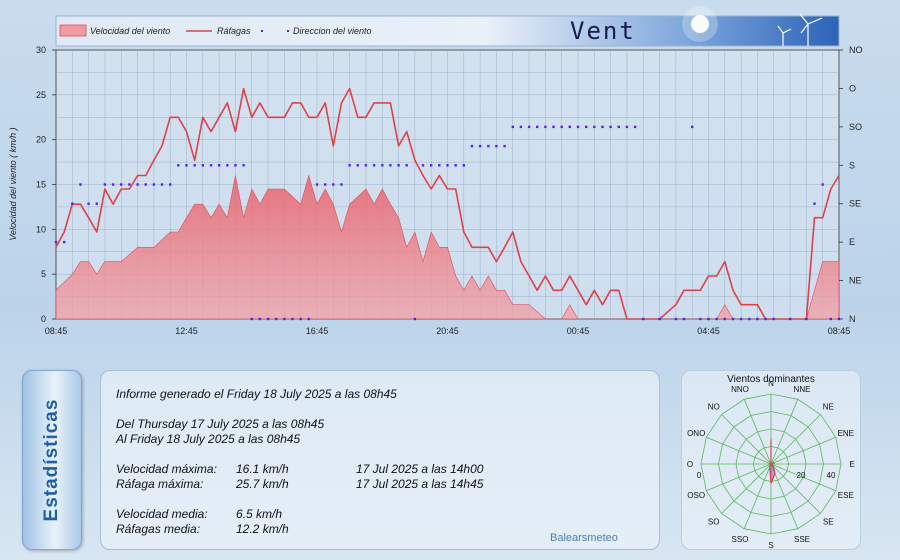 The height and width of the screenshot is (560, 900). Describe the element at coordinates (714, 407) in the screenshot. I see `rose-dir-label: NO` at that location.